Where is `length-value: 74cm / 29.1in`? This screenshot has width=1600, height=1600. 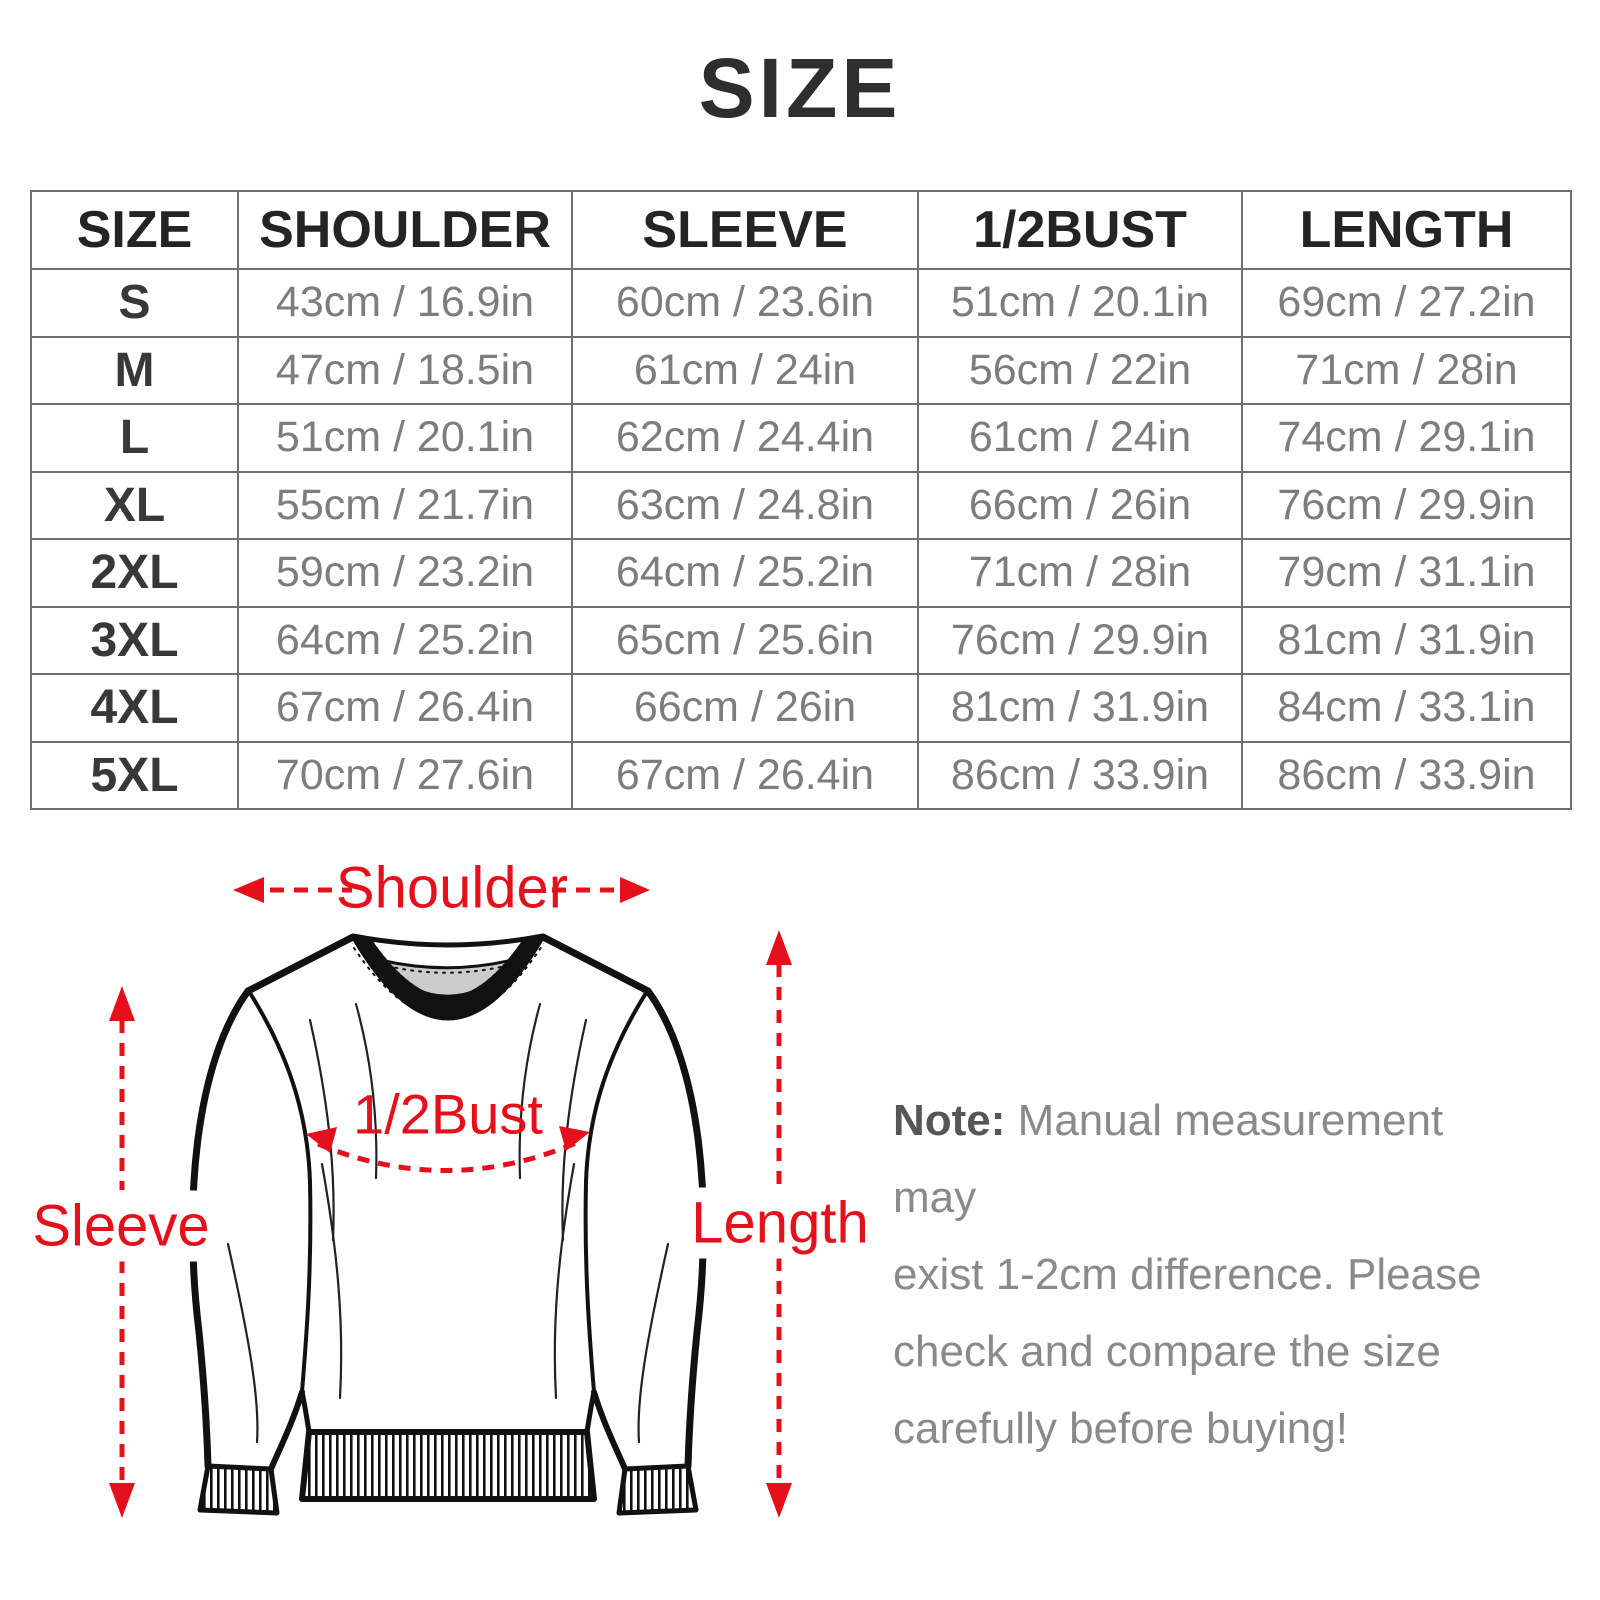
length-value: 74cm / 29.1in is located at coordinates (1406, 438).